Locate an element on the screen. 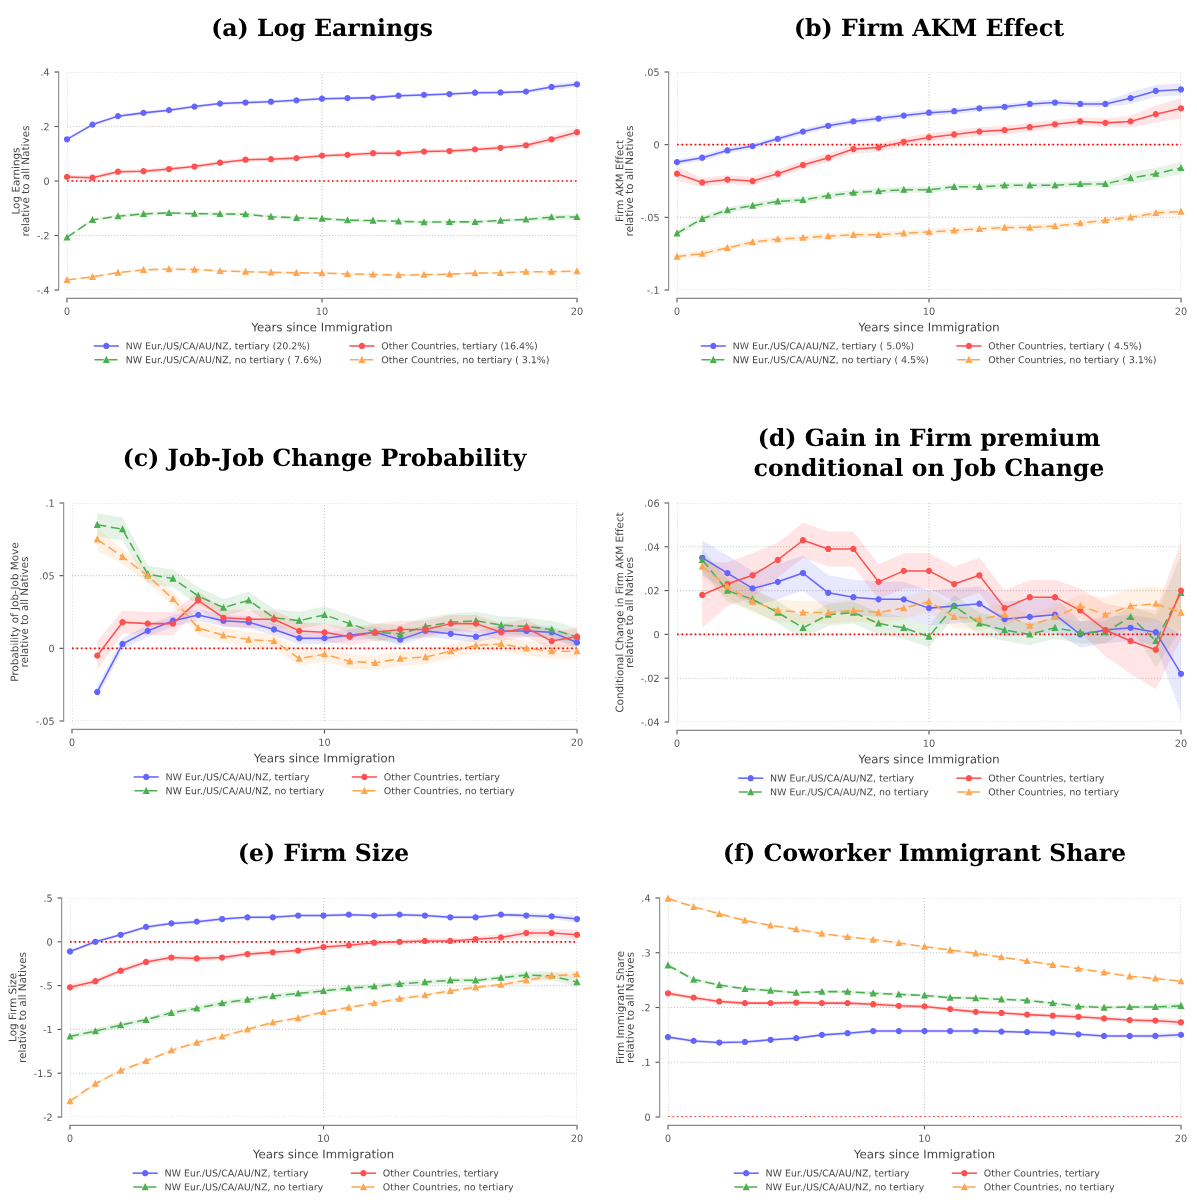 The image size is (1197, 1204). y-tick-label: -.4 is located at coordinates (43, 290).